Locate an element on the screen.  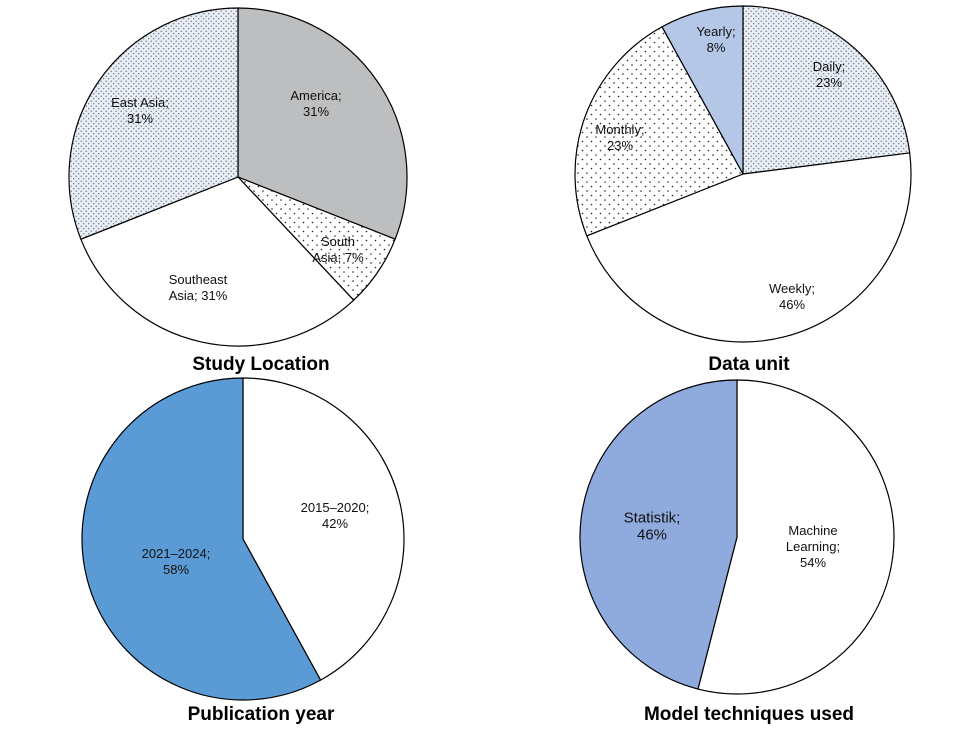
pie-slice-2021-2024 is located at coordinates (201, 539).